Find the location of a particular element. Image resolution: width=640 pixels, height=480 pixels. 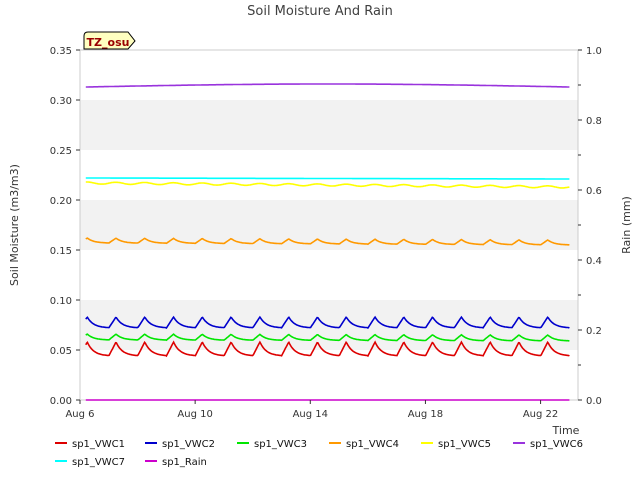

legend-item: sp1_VWC3 is located at coordinates (272, 444).